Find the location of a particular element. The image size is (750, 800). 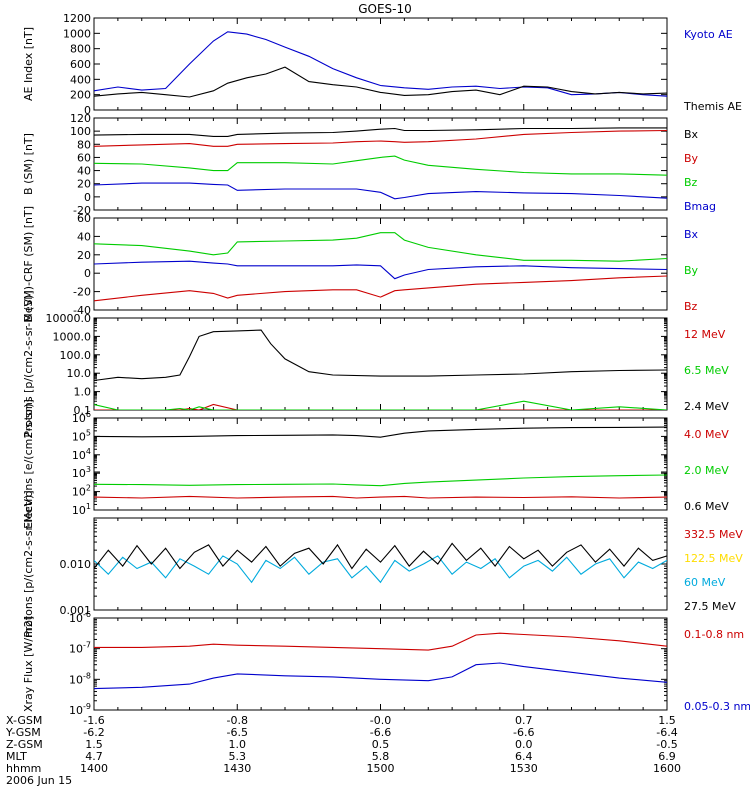

y-tick-label: 1.0 is located at coordinates (83, 392).